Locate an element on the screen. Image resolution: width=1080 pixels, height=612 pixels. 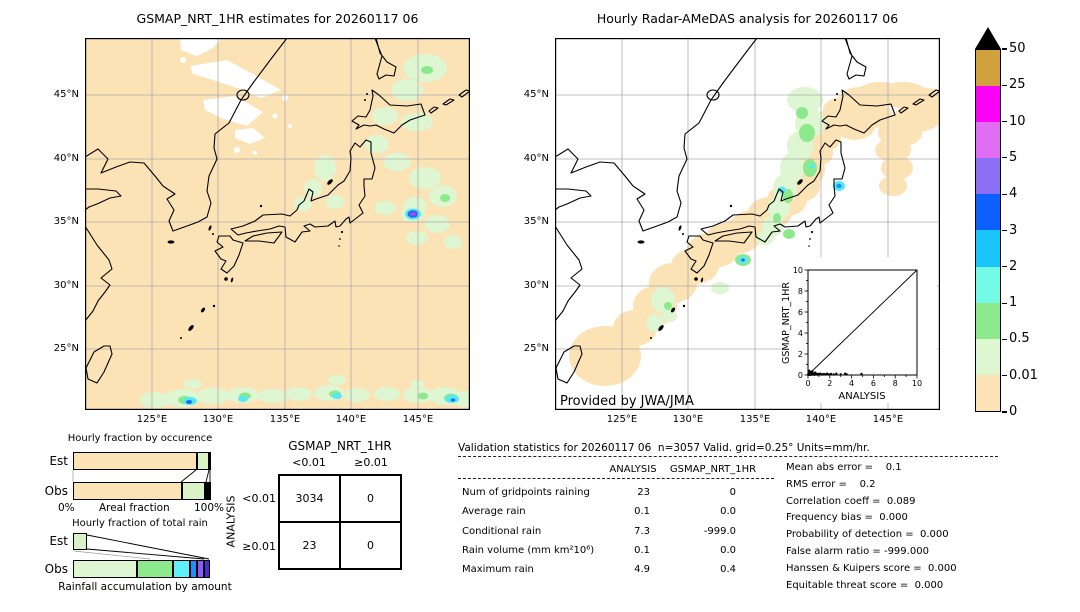
contingency-cell-false-alarms: 0 is located at coordinates (370, 498).